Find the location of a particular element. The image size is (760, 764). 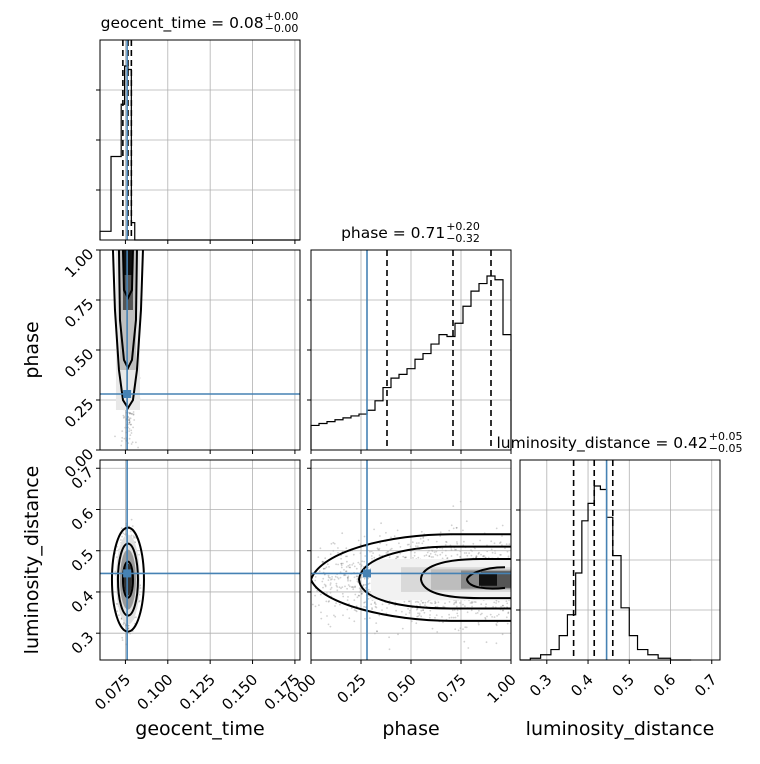

title-text: luminosity_distance = 0.42 is located at coordinates (602, 443).